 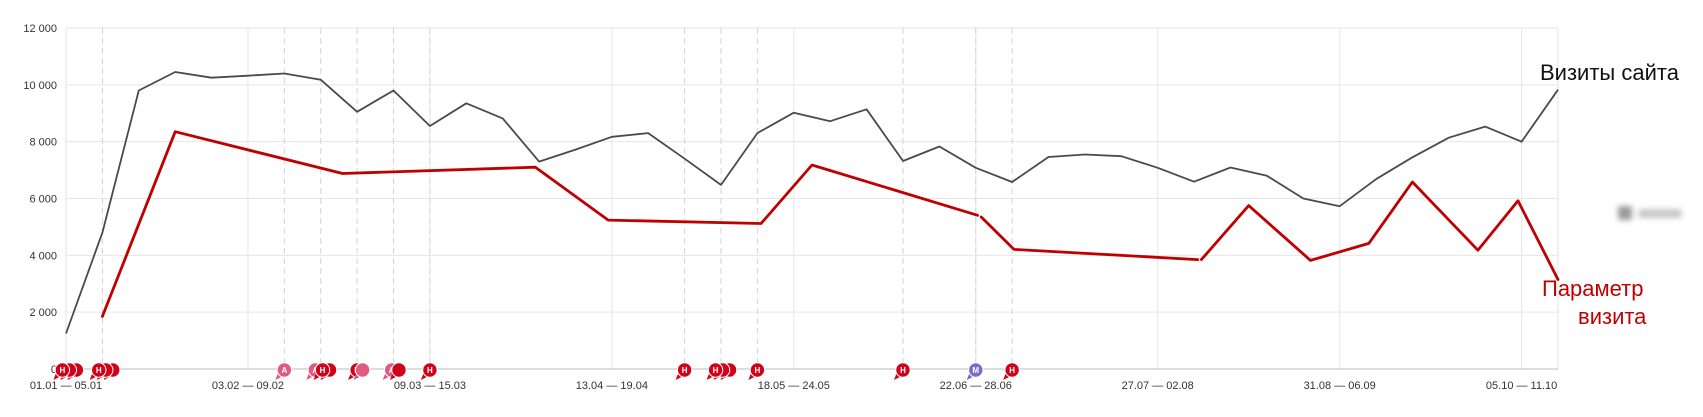 What do you see at coordinates (1612, 316) in the screenshot?
I see `series-label-parameter-line2: визита` at bounding box center [1612, 316].